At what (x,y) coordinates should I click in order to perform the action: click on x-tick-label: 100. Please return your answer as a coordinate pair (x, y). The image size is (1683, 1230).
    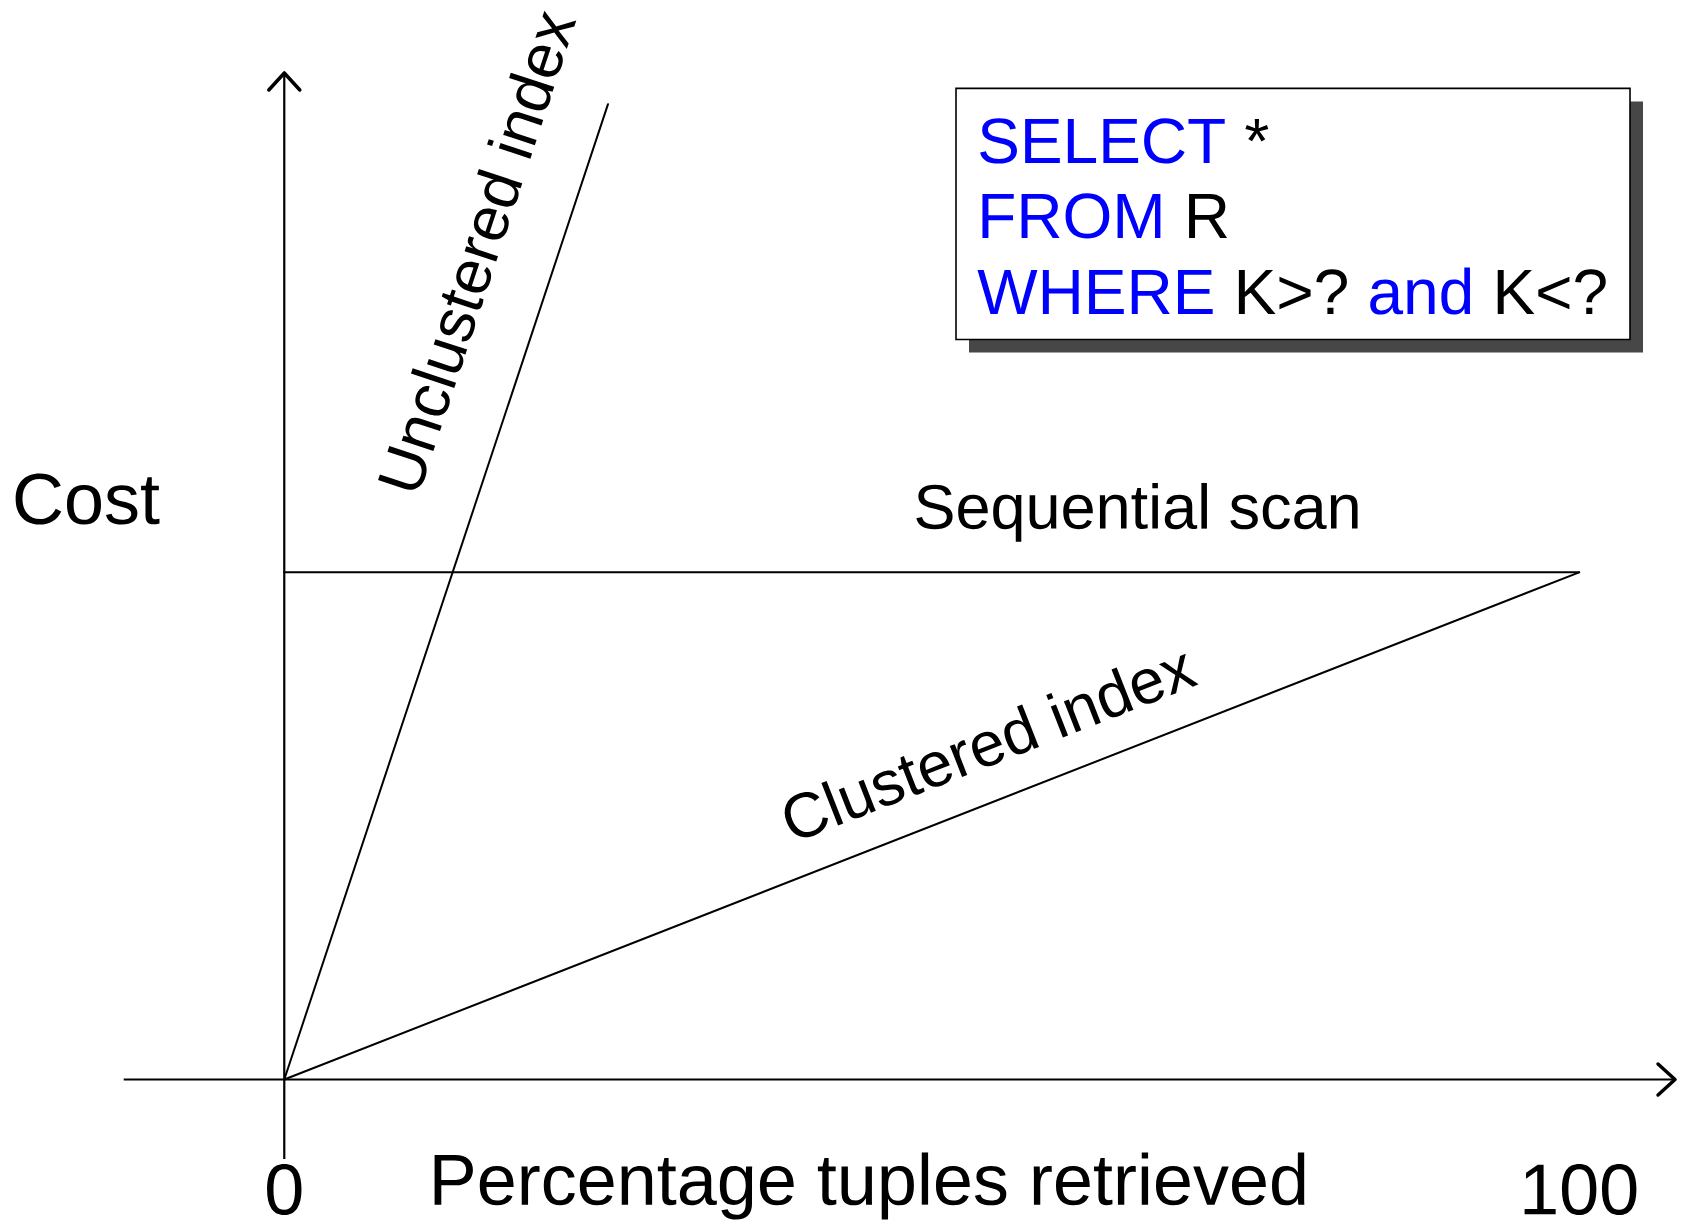
    Looking at the image, I should click on (1580, 1189).